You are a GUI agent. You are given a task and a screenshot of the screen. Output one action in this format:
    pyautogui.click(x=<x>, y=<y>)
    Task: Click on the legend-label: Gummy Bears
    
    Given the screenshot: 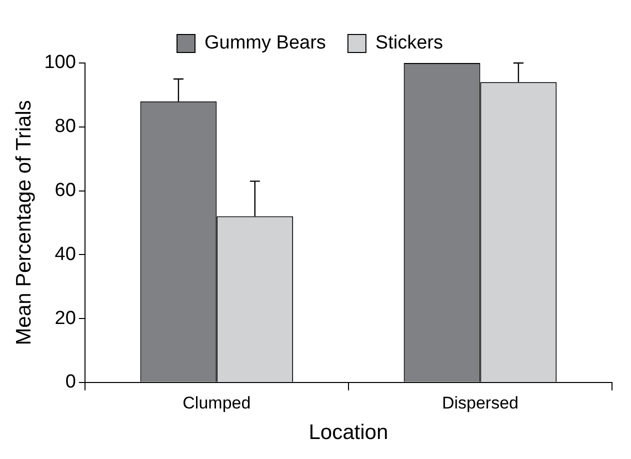 What is the action you would take?
    pyautogui.click(x=265, y=43)
    